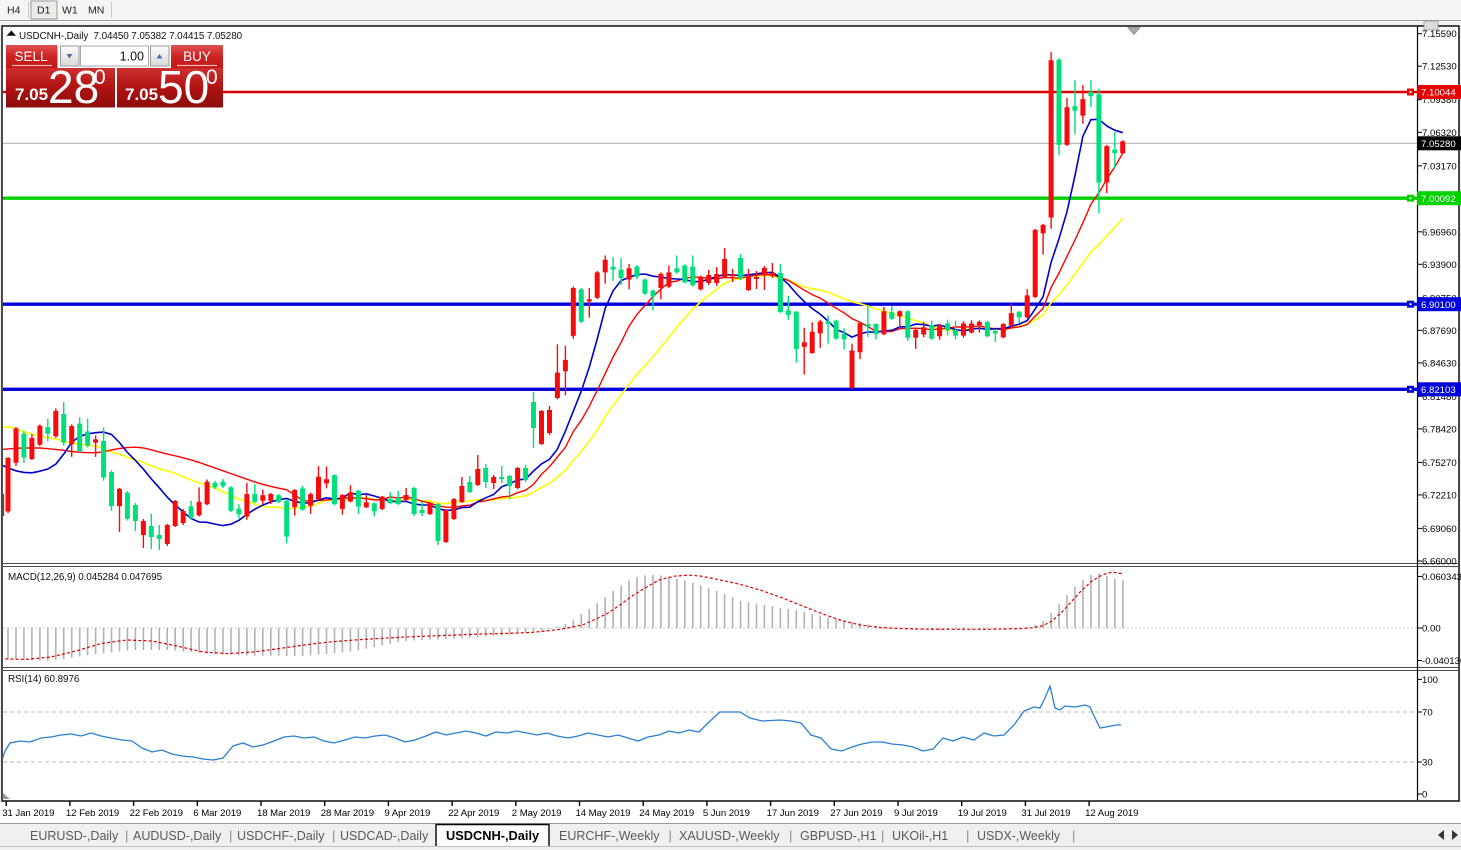 This screenshot has width=1461, height=850. What do you see at coordinates (982, 813) in the screenshot?
I see `svg-text: 19 Jul 2019` at bounding box center [982, 813].